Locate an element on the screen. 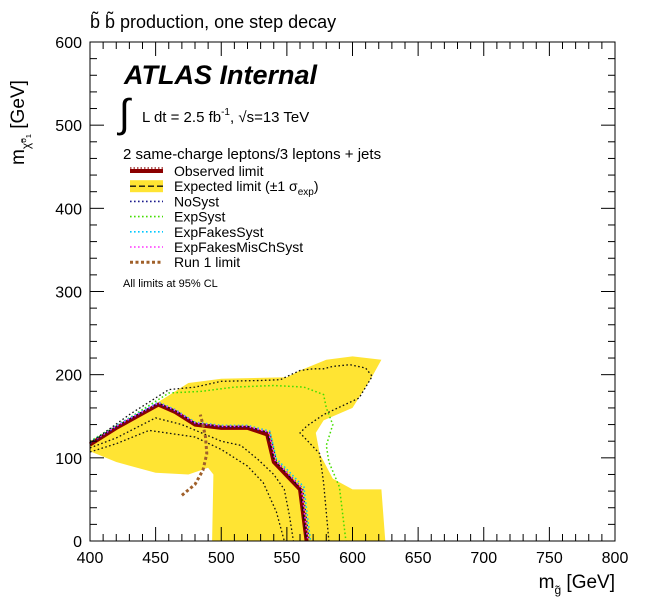  expected-limit-band is located at coordinates (238, 448).